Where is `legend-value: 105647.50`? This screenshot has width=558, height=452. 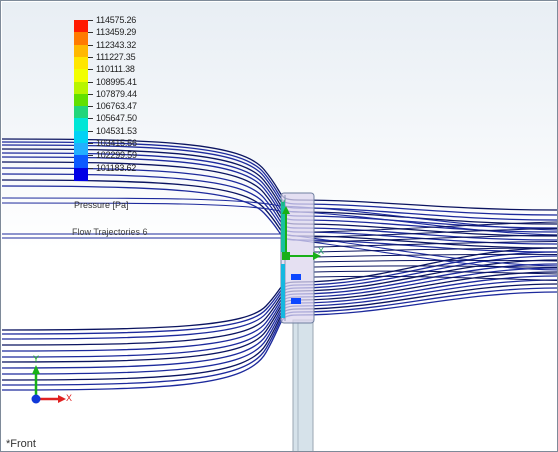
legend-value: 105647.50 is located at coordinates (116, 118).